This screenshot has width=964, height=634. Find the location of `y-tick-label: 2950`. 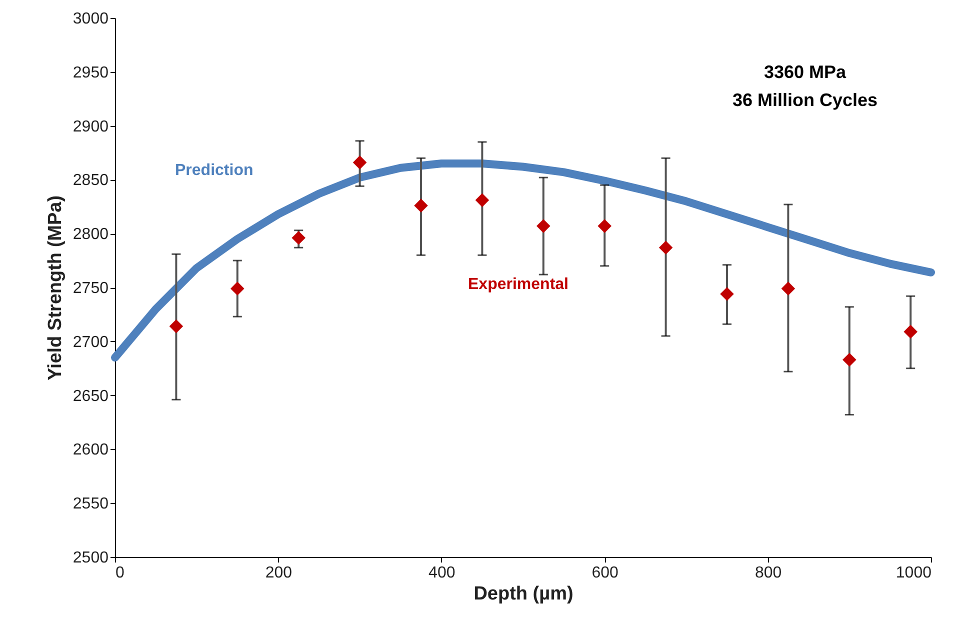

y-tick-label: 2950 is located at coordinates (90, 73).